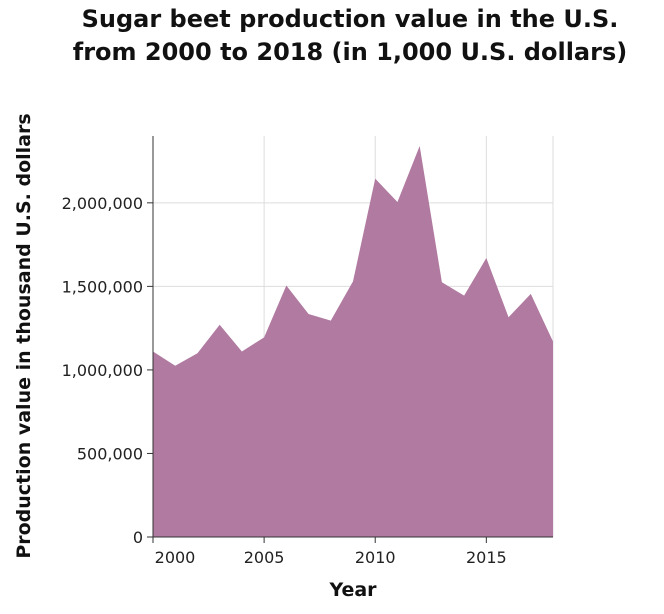 The height and width of the screenshot is (614, 664). I want to click on y-tick-label: 1,000,000, so click(102, 370).